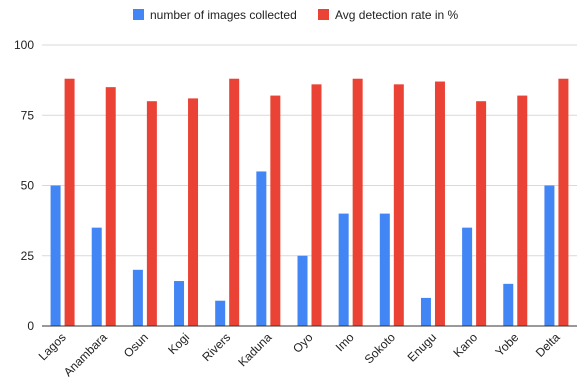  What do you see at coordinates (179, 303) in the screenshot?
I see `bar-images-kogi` at bounding box center [179, 303].